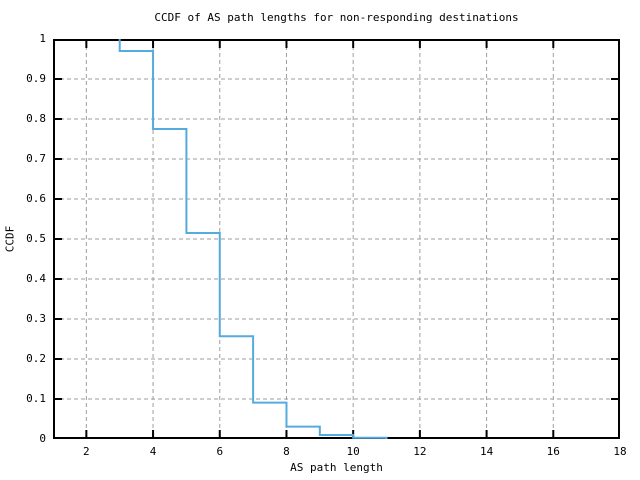 The width and height of the screenshot is (640, 480). What do you see at coordinates (36, 358) in the screenshot?
I see `y-tick-label: 0.2` at bounding box center [36, 358].